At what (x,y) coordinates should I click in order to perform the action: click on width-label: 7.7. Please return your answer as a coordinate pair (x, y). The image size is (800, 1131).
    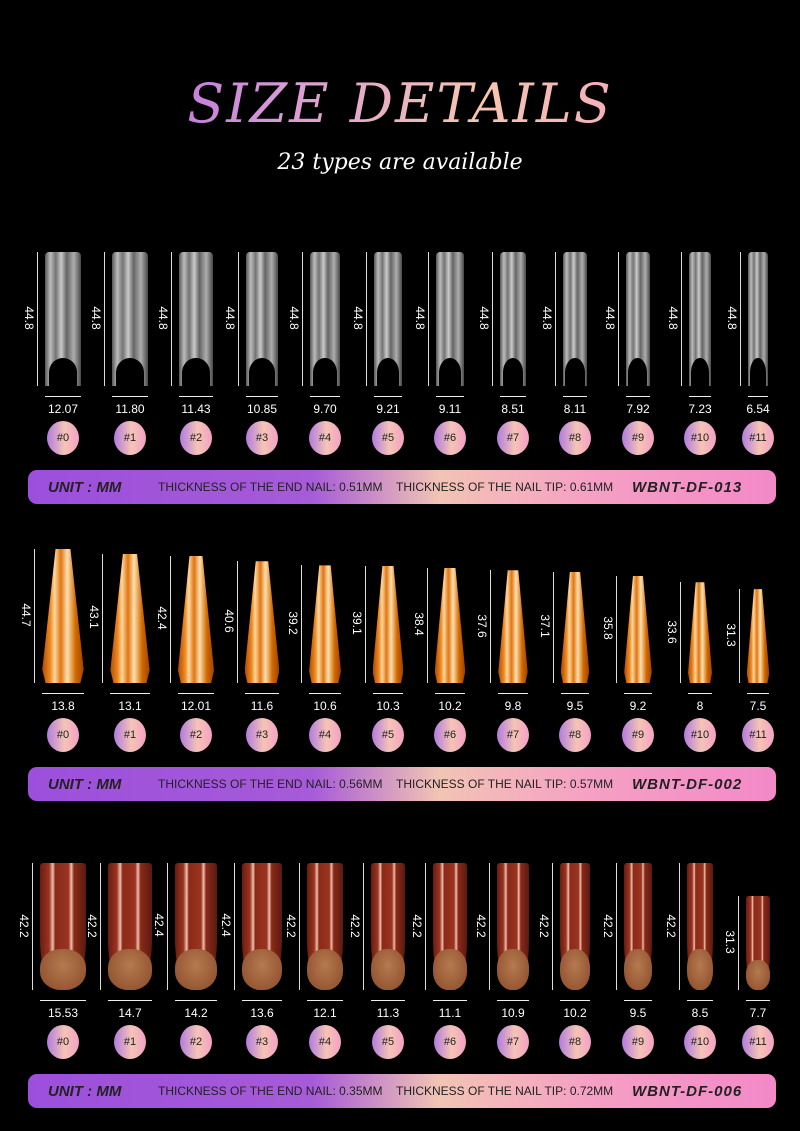
    Looking at the image, I should click on (758, 1013).